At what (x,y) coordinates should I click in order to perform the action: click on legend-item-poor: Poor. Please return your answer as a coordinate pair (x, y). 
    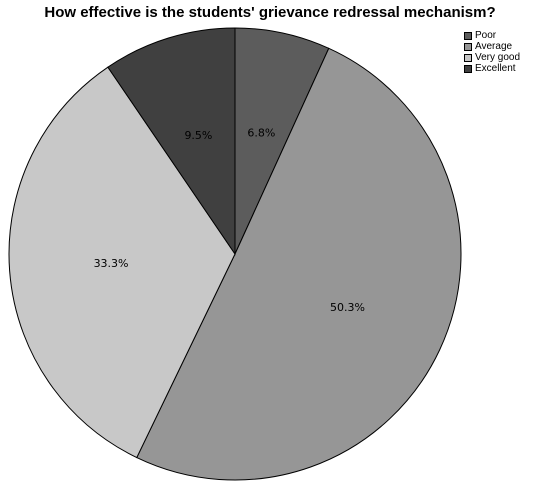
    Looking at the image, I should click on (492, 35).